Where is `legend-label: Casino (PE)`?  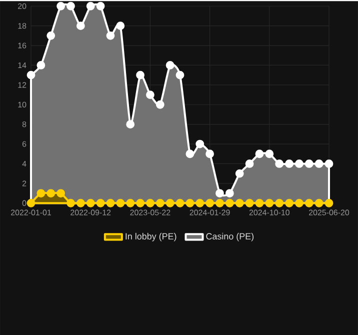 legend-label: Casino (PE) is located at coordinates (230, 237).